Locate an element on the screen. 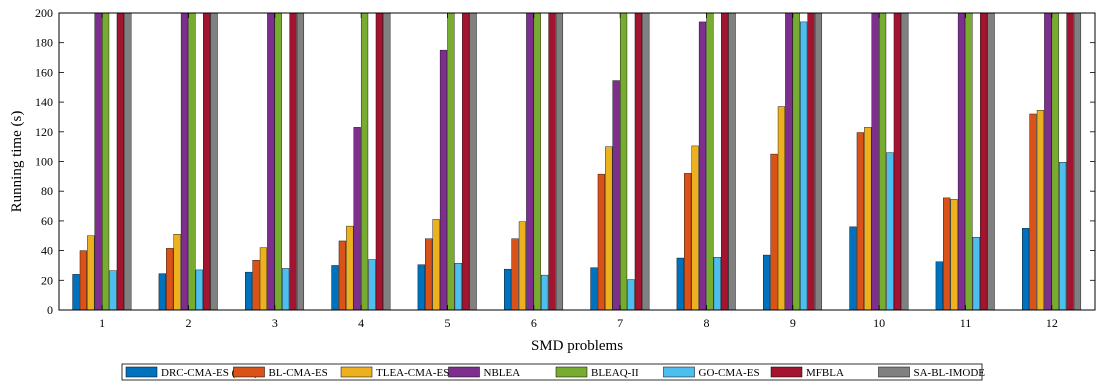  x-axis-title: SMD problems is located at coordinates (577, 346).